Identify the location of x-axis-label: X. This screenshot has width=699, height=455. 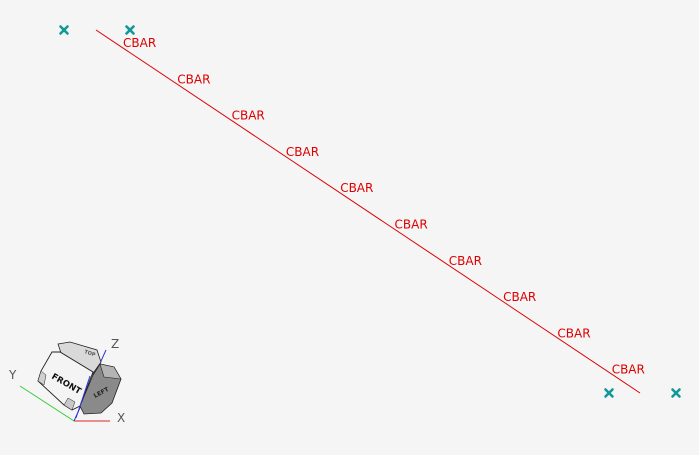
(121, 418).